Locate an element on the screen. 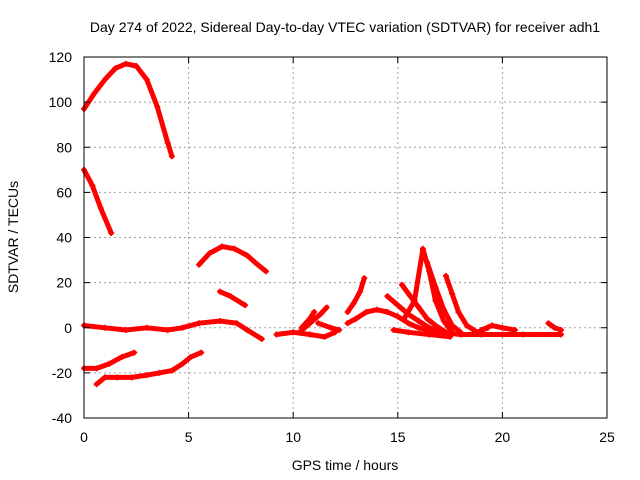  y-tick-label: 0 is located at coordinates (68, 328).